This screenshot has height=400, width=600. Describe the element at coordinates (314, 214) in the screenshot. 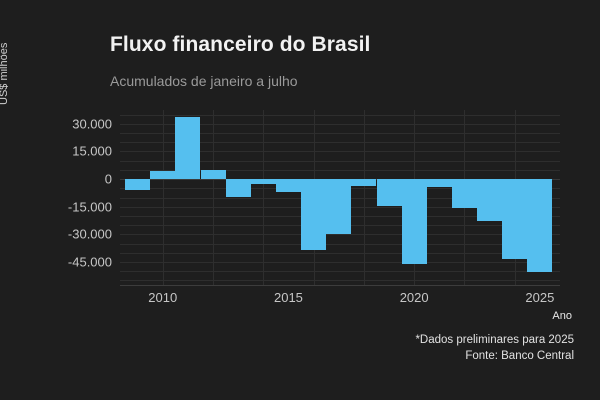

I see `bar-2016` at that location.